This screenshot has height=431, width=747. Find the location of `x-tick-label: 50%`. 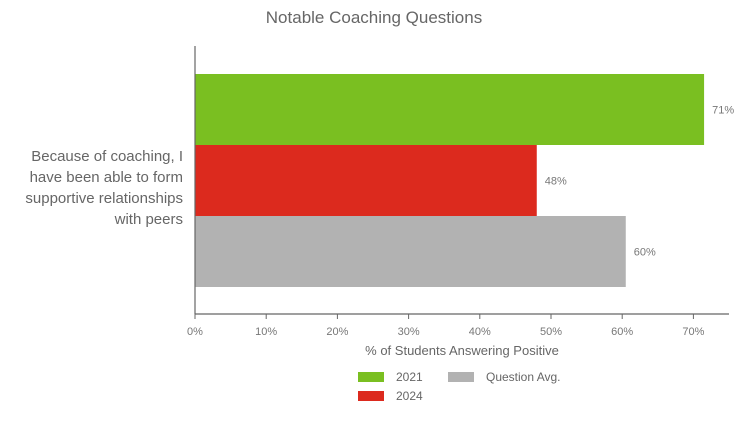

x-tick-label: 50% is located at coordinates (551, 332).